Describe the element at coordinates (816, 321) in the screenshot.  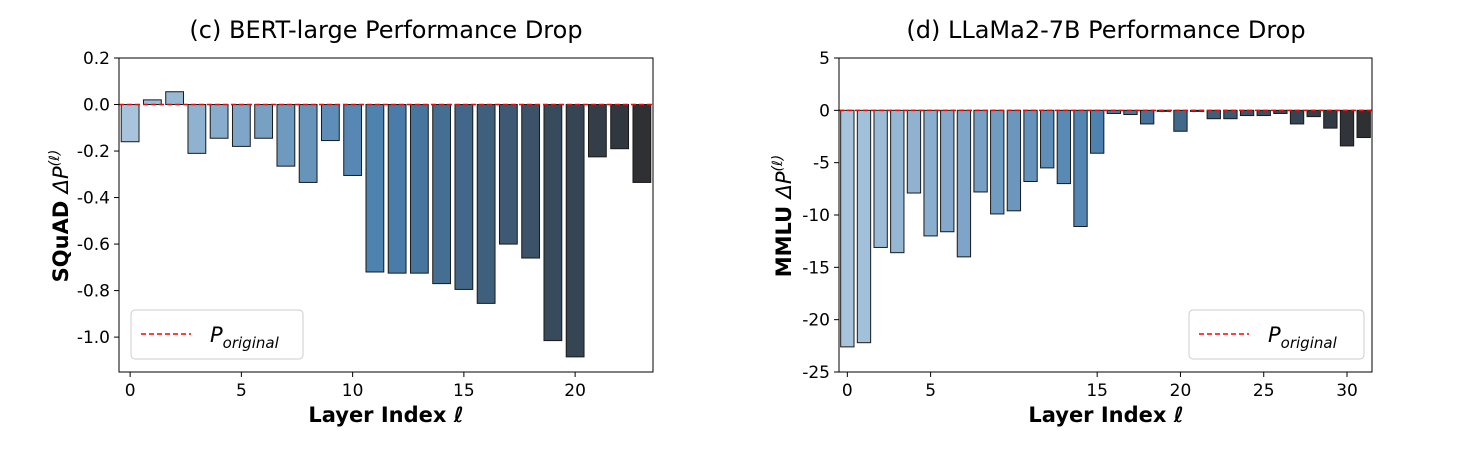
I see `y-tick-label: -20` at that location.